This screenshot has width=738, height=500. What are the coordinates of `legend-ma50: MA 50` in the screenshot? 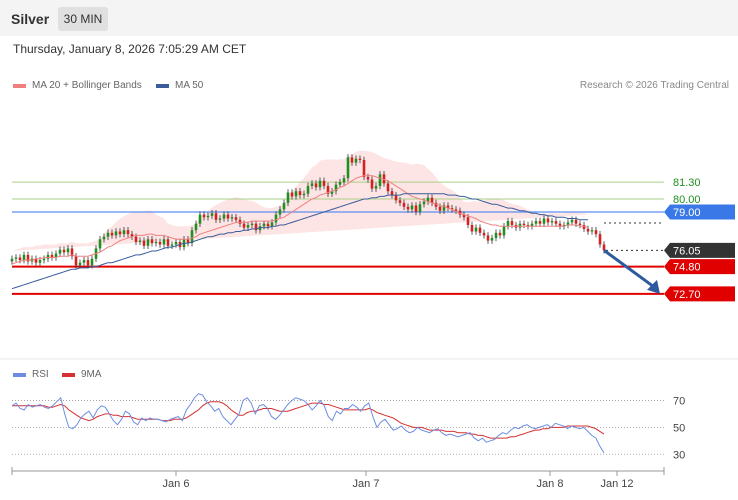 It's located at (179, 85).